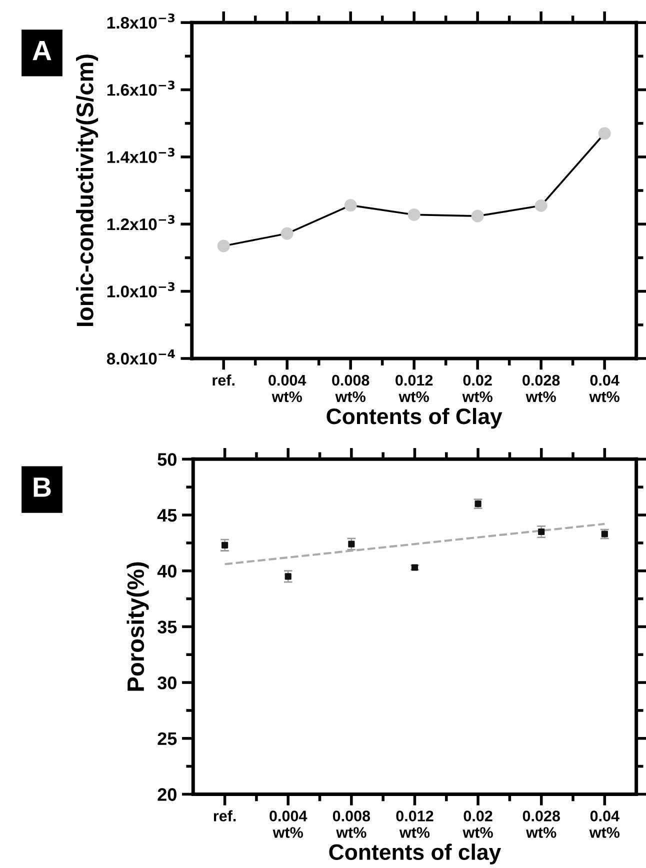  Describe the element at coordinates (140, 222) in the screenshot. I see `y-tick-label: 1.2x10$^{−3}$` at that location.